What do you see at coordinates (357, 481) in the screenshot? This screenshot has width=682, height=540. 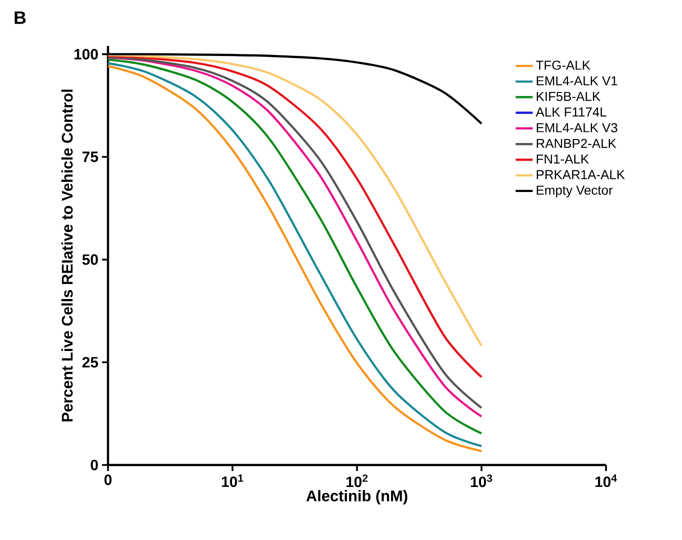 I see `x-tick-label: 10$^{2}$` at bounding box center [357, 481].